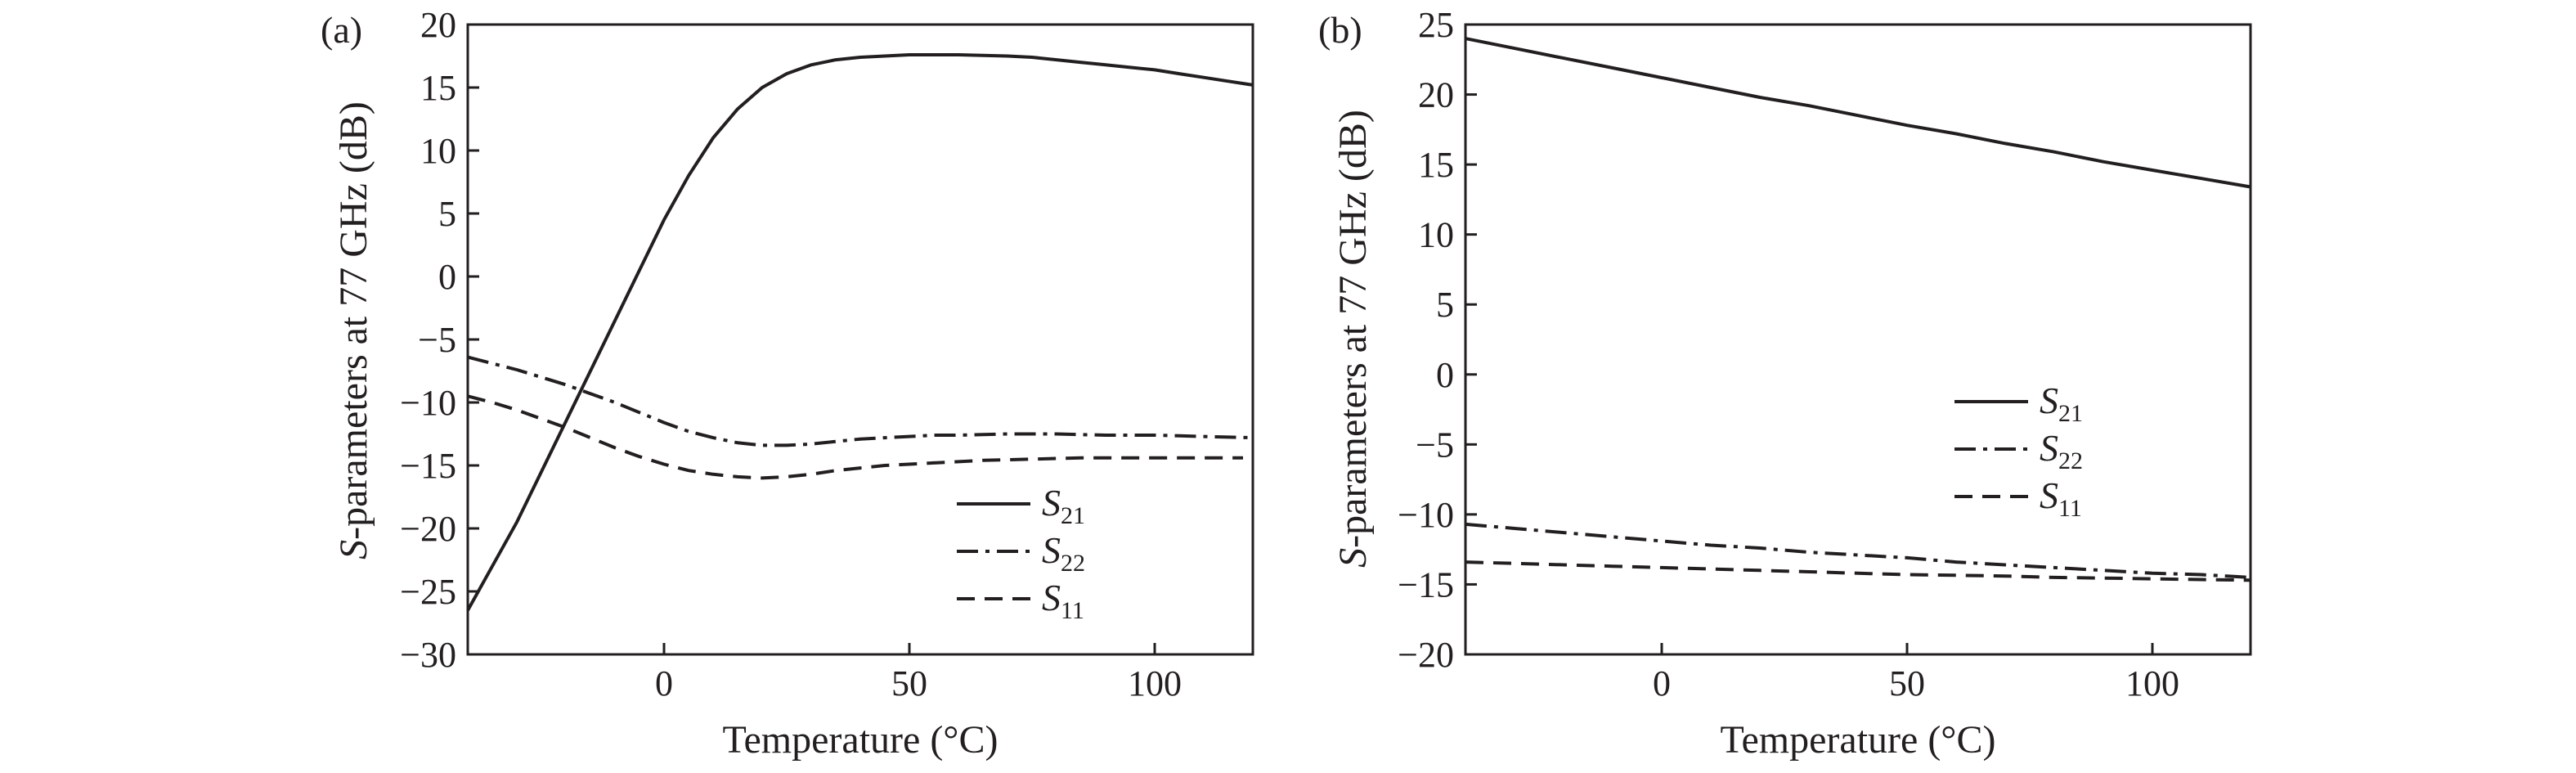 Image resolution: width=2576 pixels, height=773 pixels. I want to click on y-ticks: −30 −25 −20 −15 −10 −5 0 5 10 15 20, so click(439, 340).